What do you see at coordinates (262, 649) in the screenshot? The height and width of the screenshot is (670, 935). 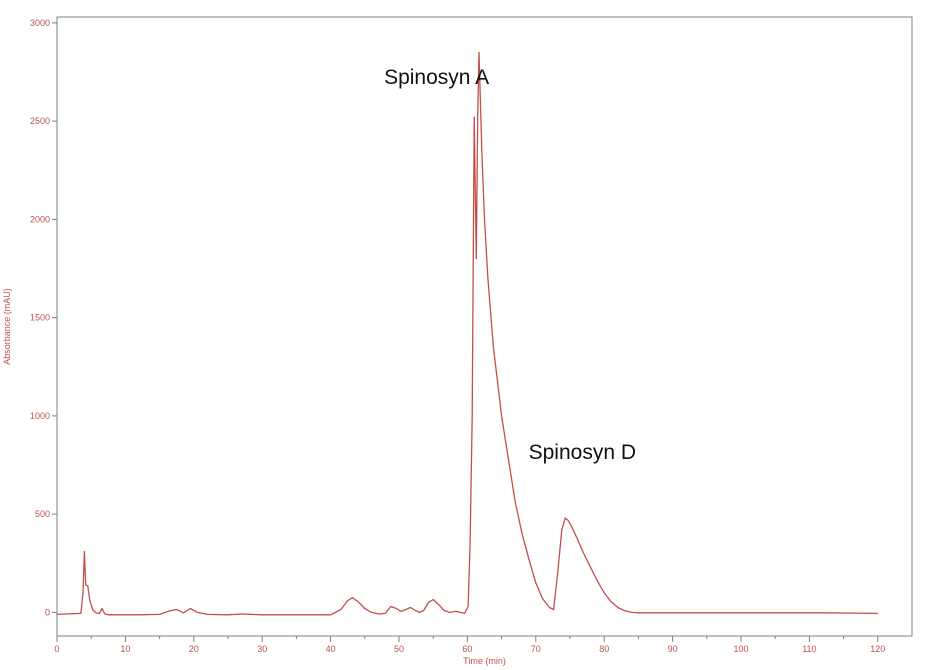 I see `x-tick-label: 30` at bounding box center [262, 649].